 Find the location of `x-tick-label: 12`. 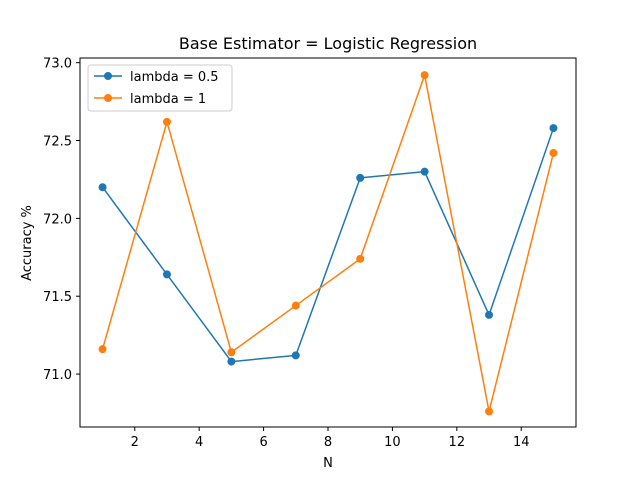

x-tick-label: 12 is located at coordinates (457, 442).